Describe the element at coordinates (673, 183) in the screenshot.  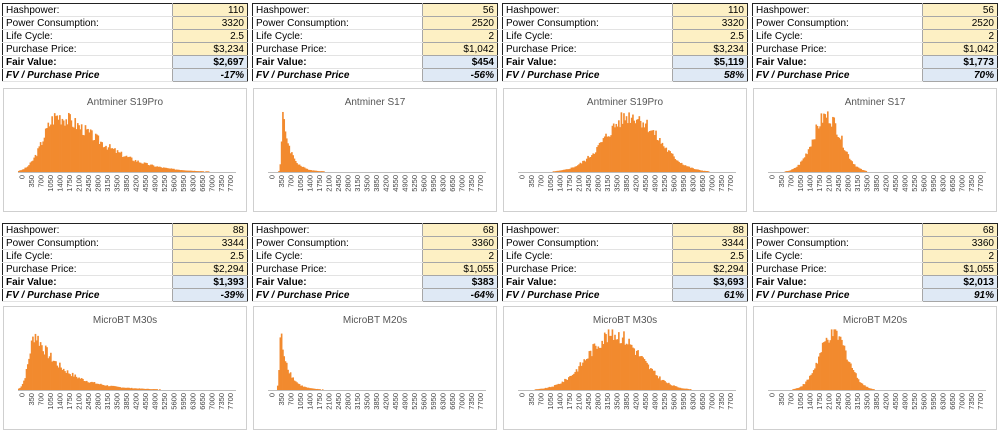
I see `x-tick-label: 5600` at that location.